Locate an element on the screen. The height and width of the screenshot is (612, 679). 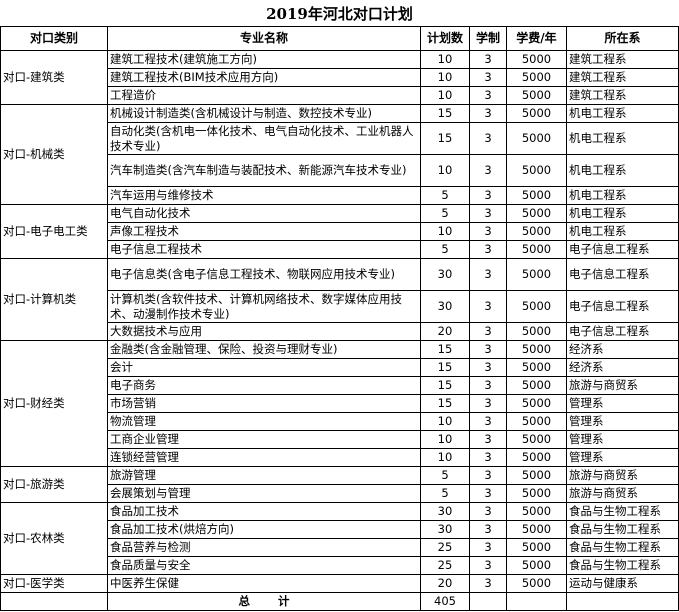
category-cell: 对口-电子电工类 is located at coordinates (54, 231).